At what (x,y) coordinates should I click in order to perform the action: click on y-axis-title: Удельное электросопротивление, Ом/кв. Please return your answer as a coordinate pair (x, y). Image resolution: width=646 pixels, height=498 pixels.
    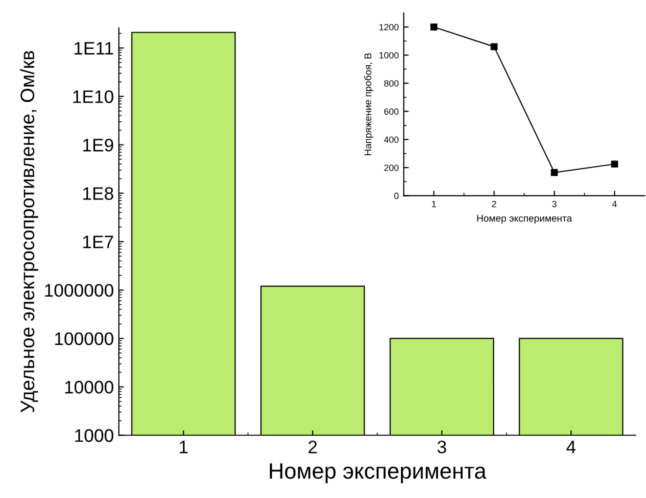
    Looking at the image, I should click on (29, 231).